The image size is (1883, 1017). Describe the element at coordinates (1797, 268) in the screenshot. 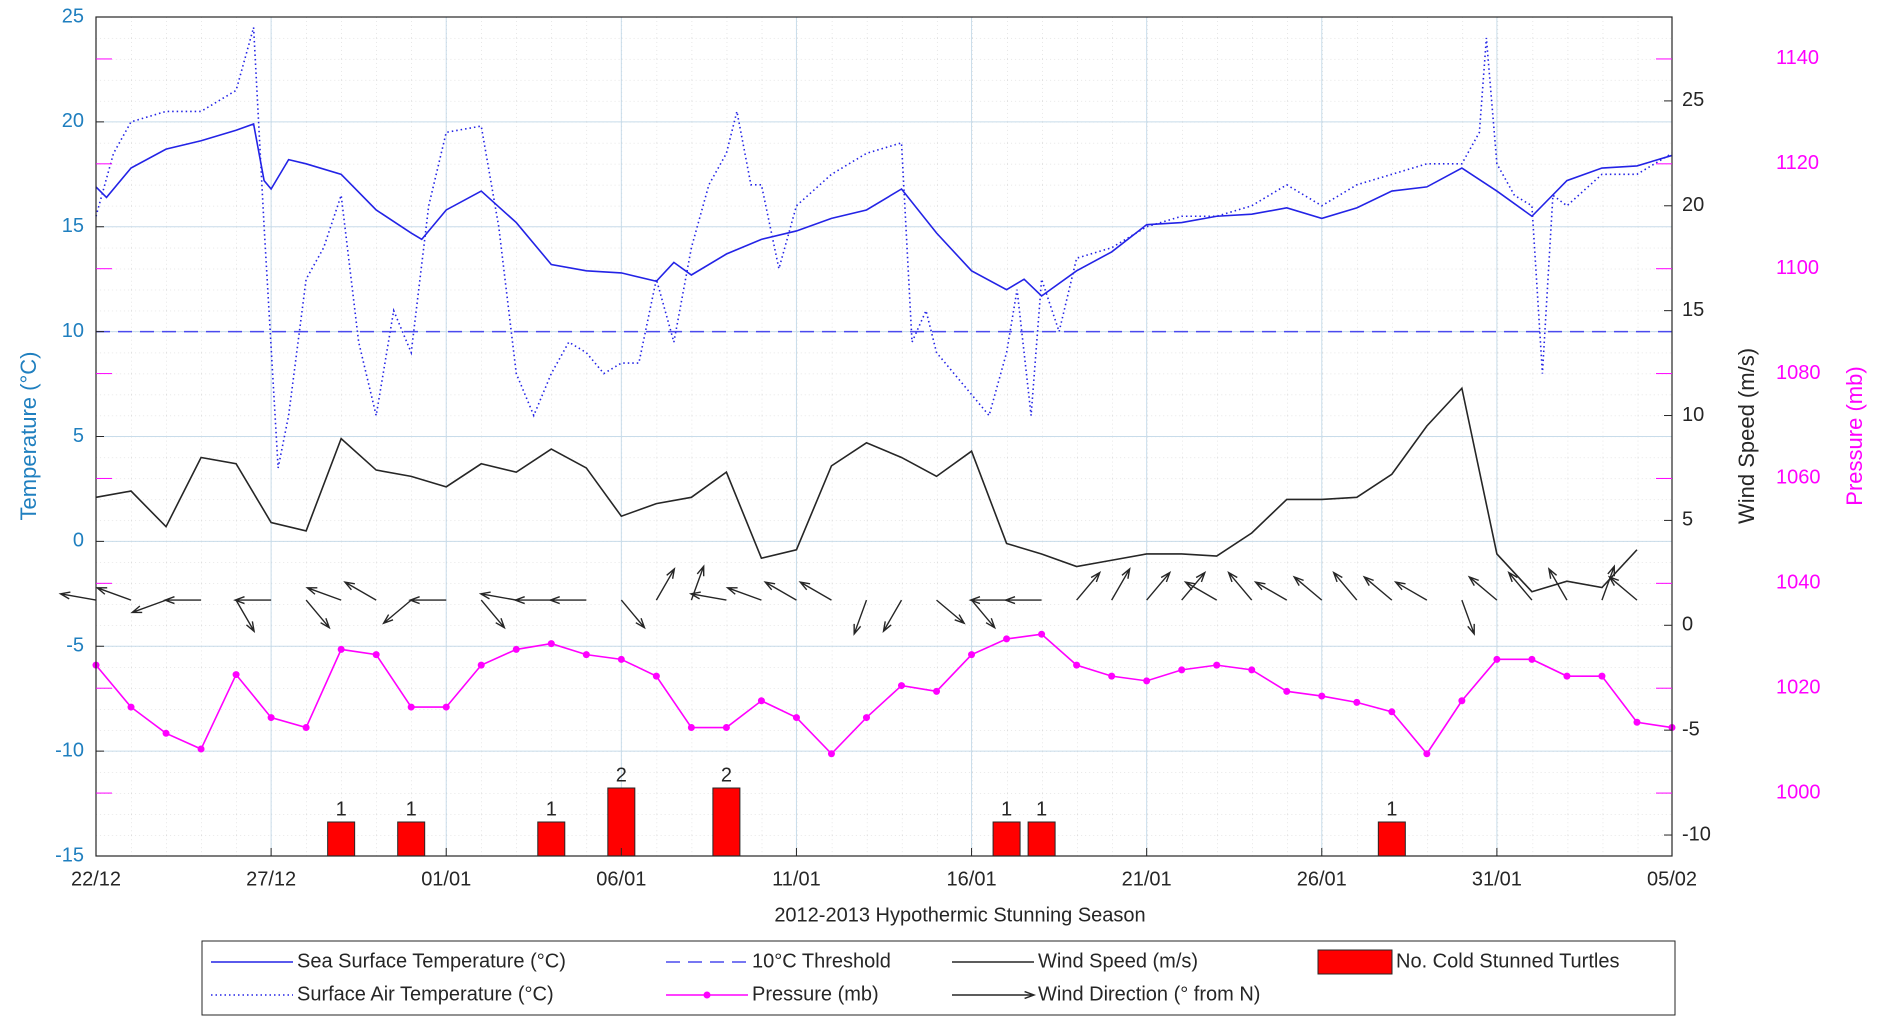

I see `y3-tick-label: 1100` at that location.